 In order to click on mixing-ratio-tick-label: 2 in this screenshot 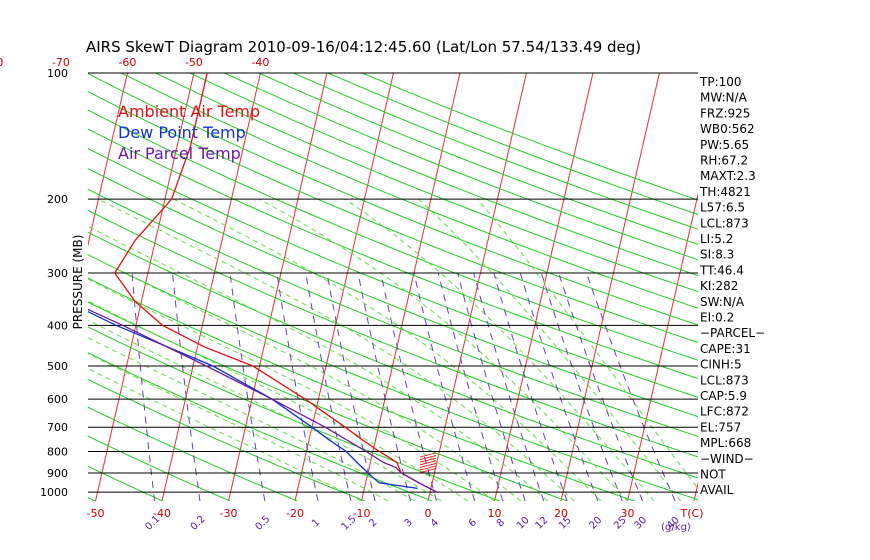, I will do `click(373, 523)`.